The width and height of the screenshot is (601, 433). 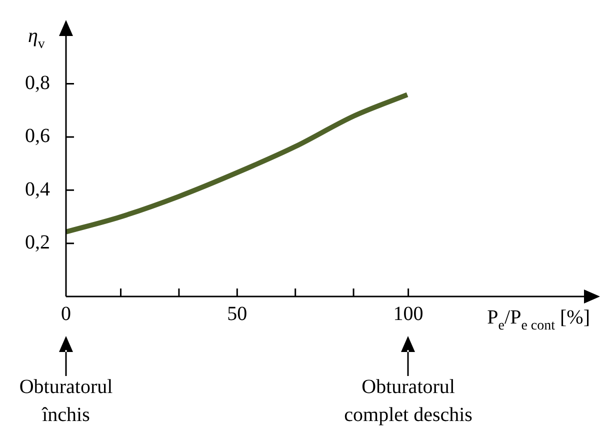 I want to click on y-tick-label: 0,6, so click(x=37, y=136).